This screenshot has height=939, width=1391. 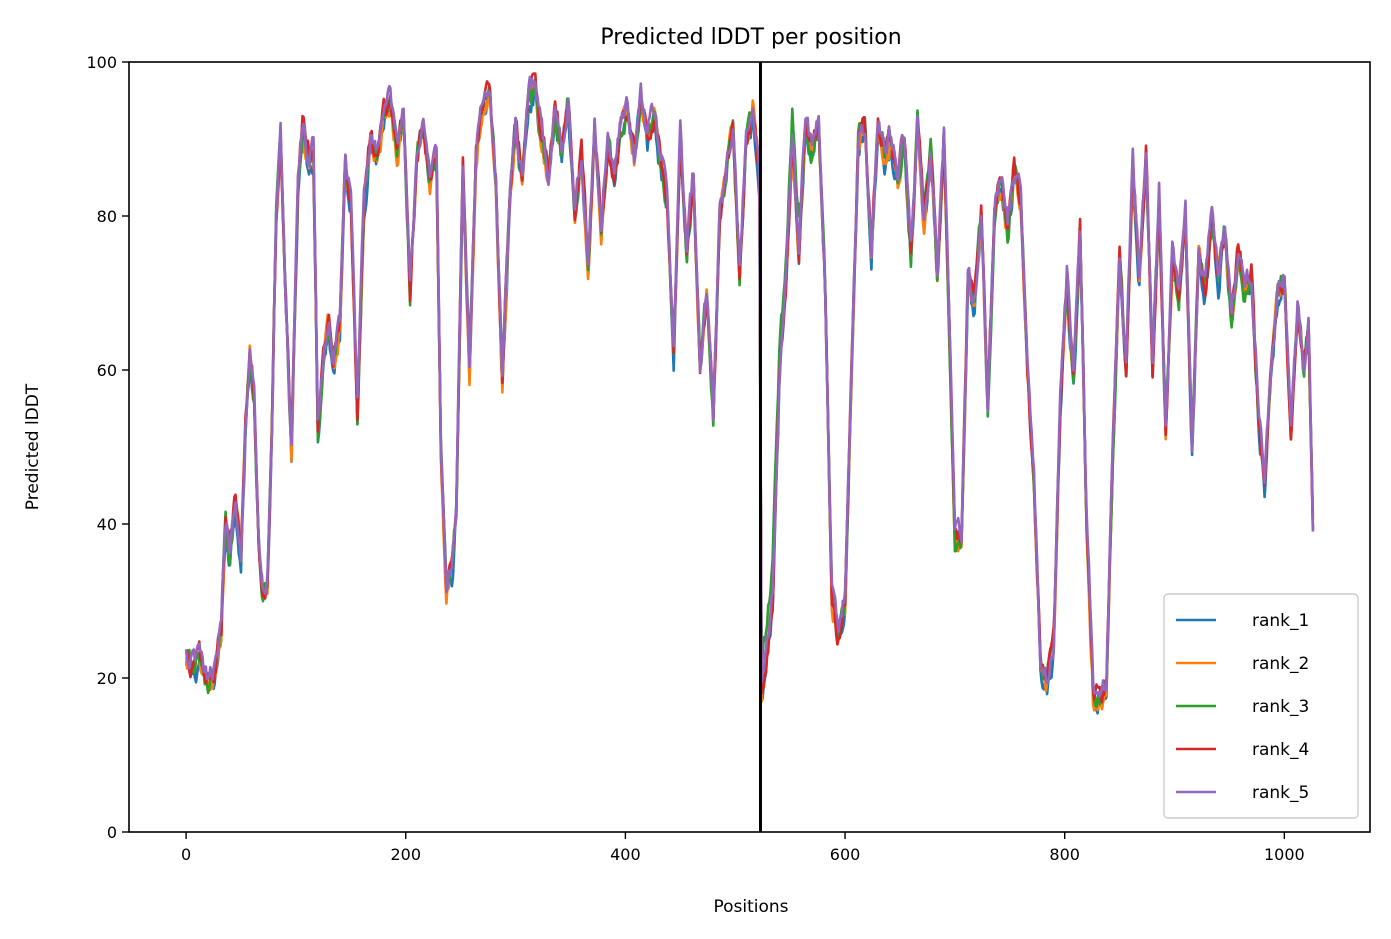 I want to click on x-tick-label: 600, so click(x=845, y=854).